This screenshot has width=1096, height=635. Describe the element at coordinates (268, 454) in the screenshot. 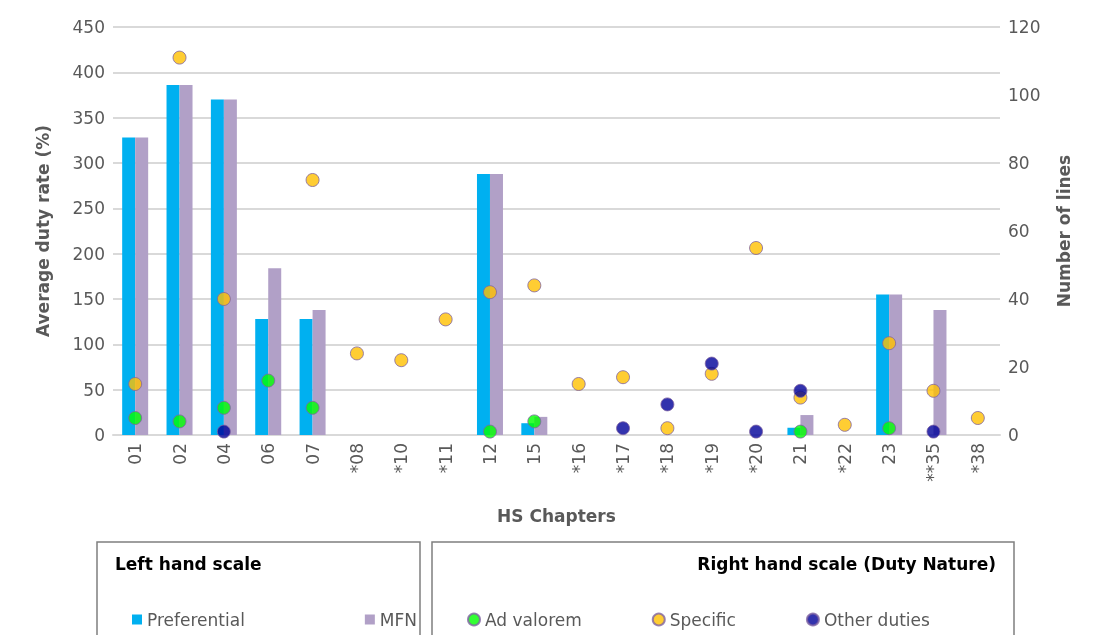

I see `x-tick-label: 06` at that location.